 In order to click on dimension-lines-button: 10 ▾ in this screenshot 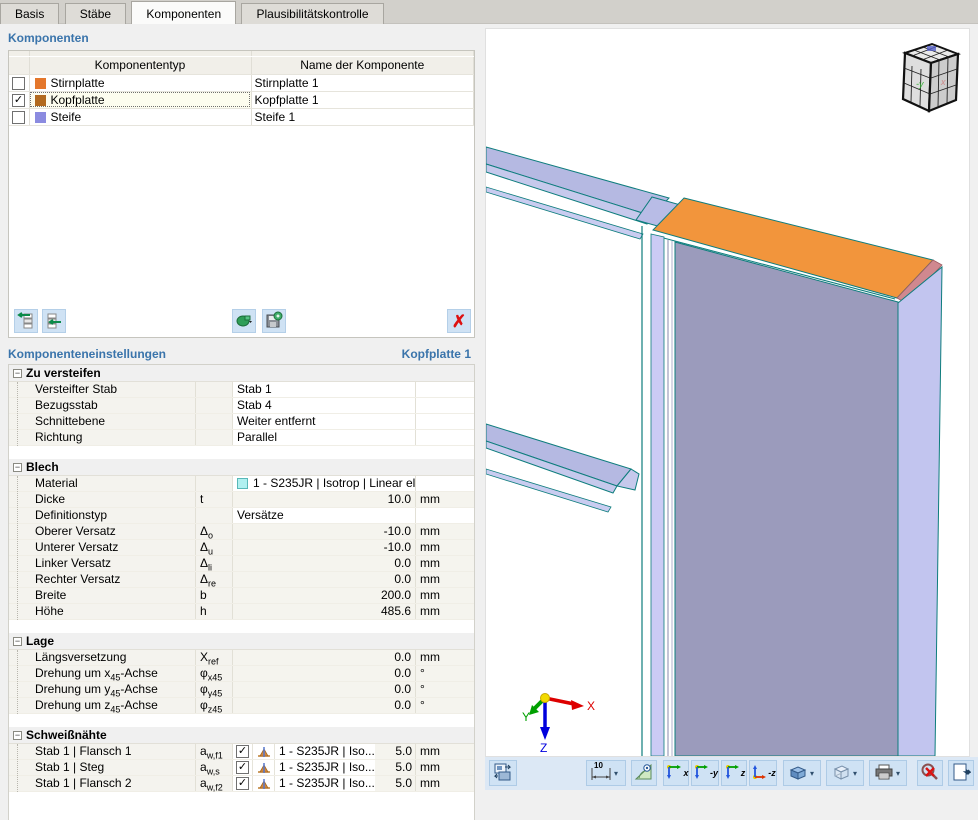, I will do `click(606, 773)`.